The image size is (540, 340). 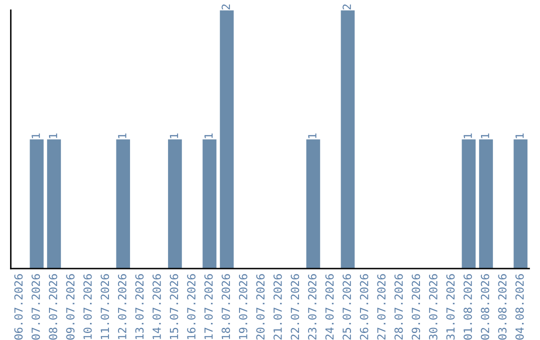 What do you see at coordinates (381, 307) in the screenshot?
I see `x-tick-label: 27.07.2026` at bounding box center [381, 307].